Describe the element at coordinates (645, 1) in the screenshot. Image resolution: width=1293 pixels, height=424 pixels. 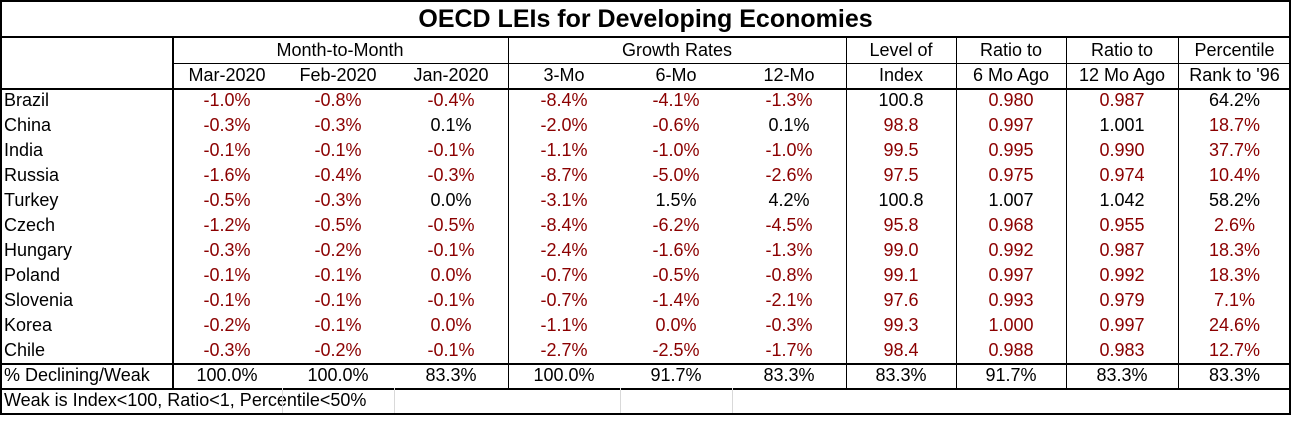
I see `border-top` at that location.